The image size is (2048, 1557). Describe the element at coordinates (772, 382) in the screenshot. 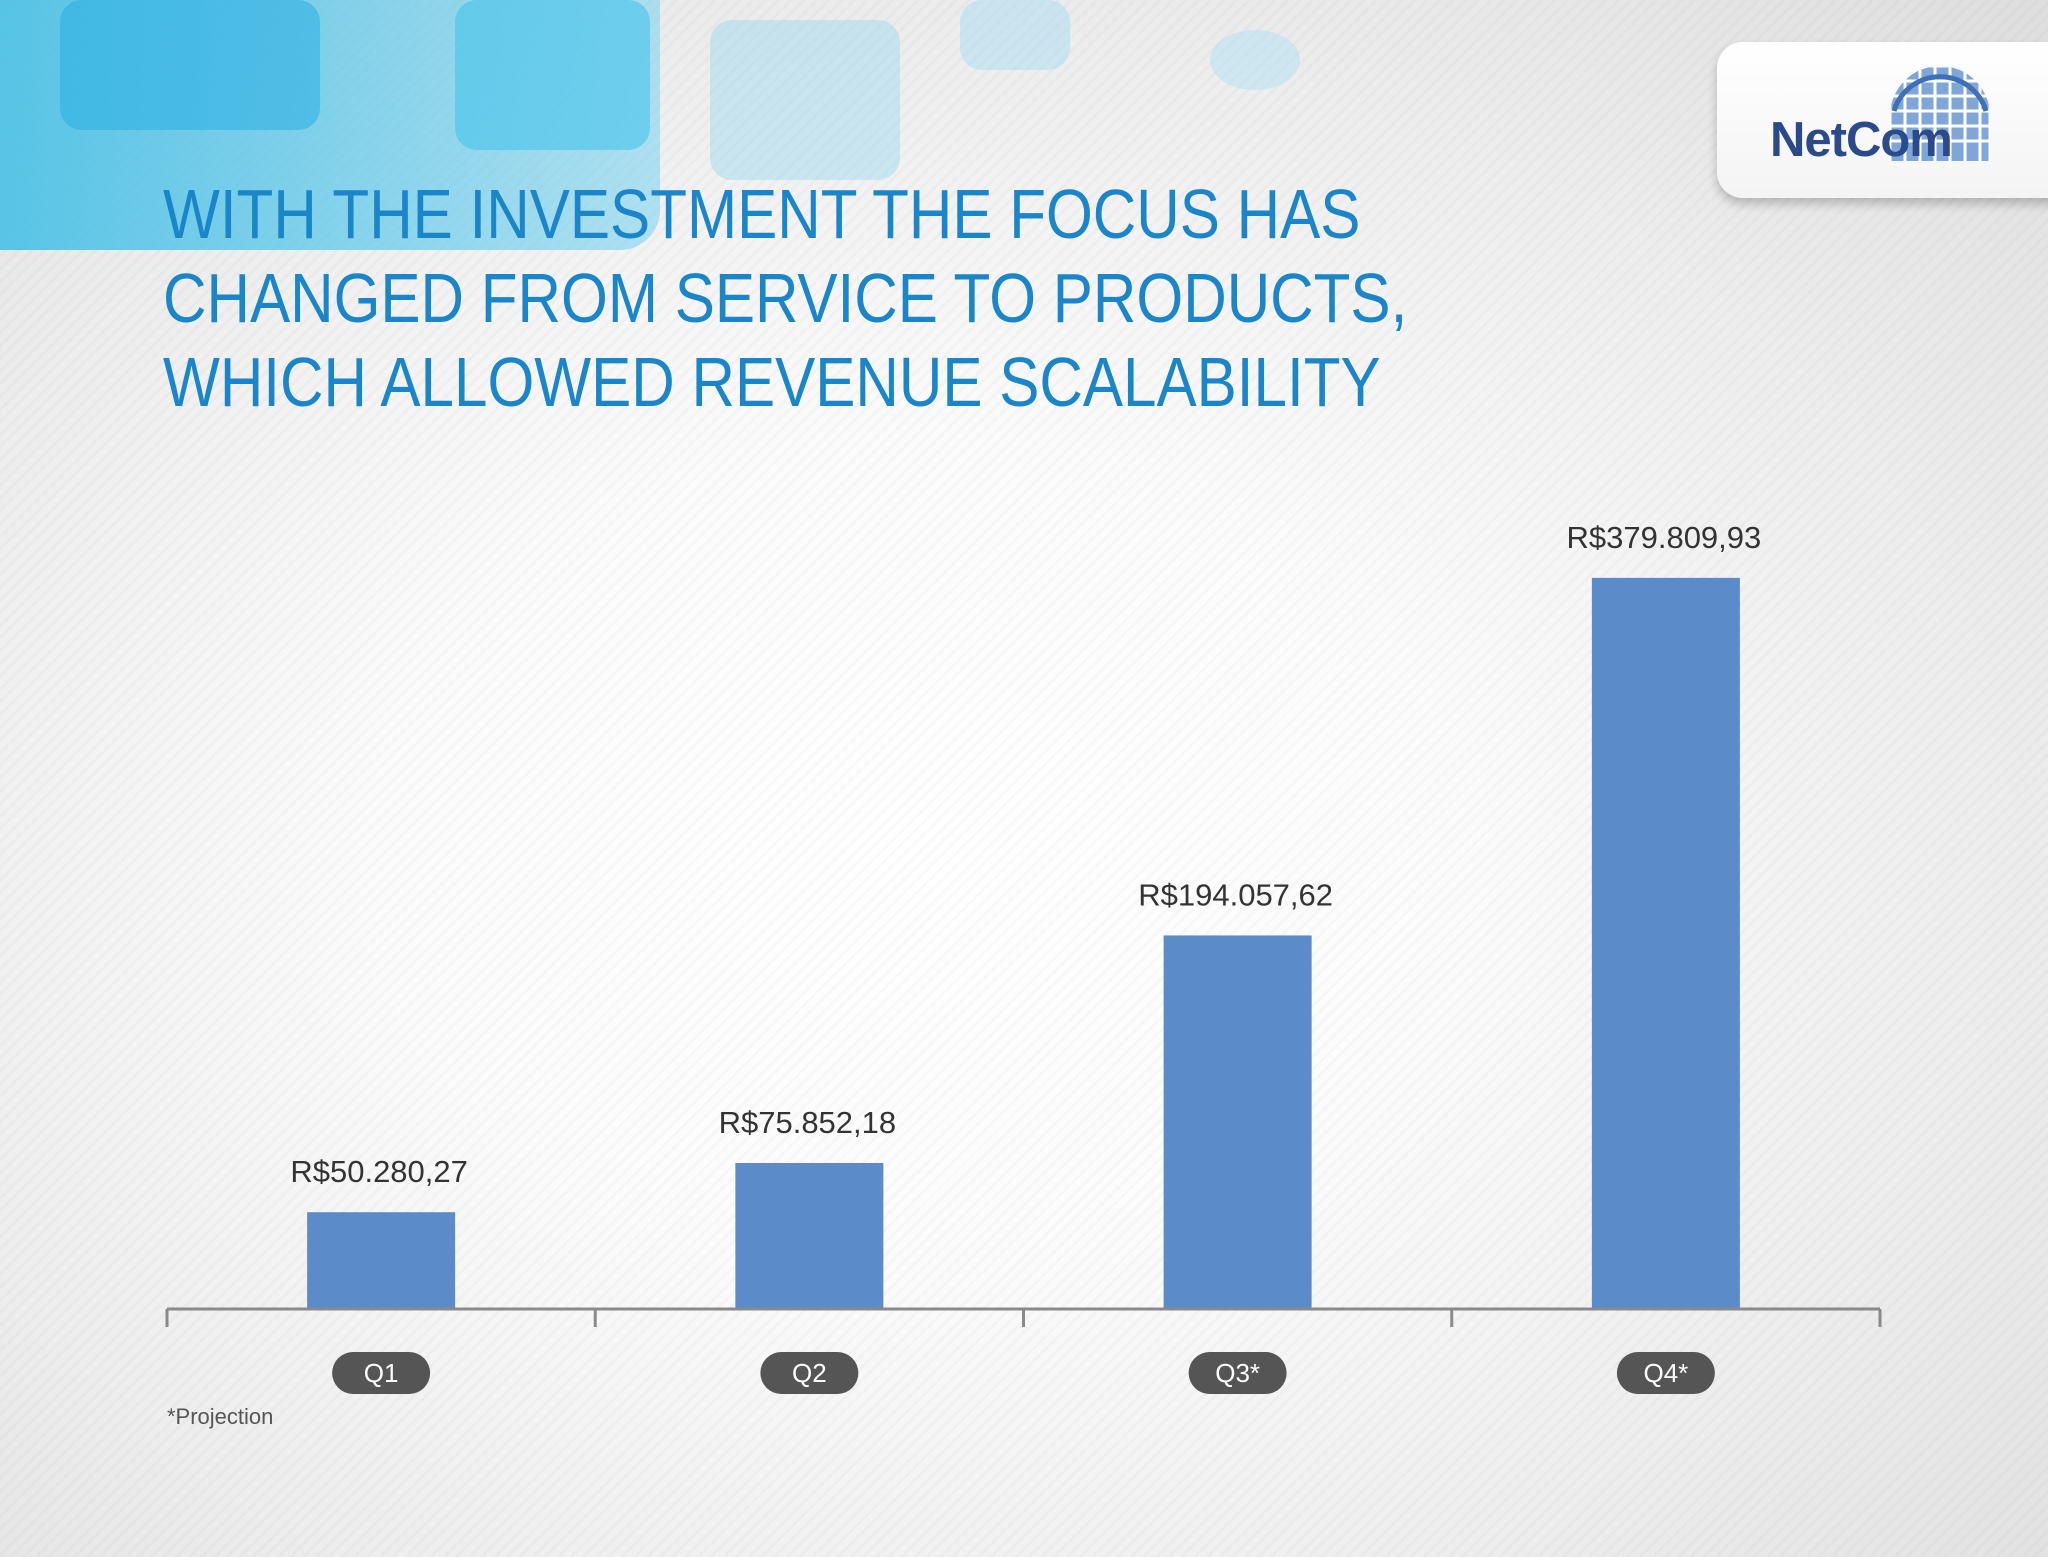

I see `title-line-3: WHICH ALLOWED REVENUE SCALABILITY` at that location.